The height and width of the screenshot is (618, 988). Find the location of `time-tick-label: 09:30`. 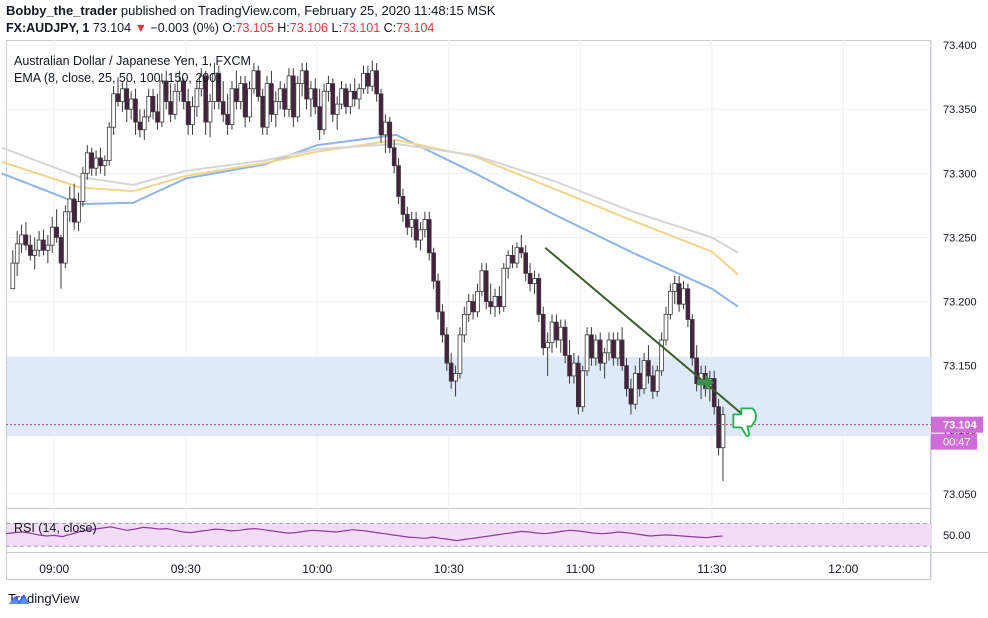

time-tick-label: 09:30 is located at coordinates (186, 569).